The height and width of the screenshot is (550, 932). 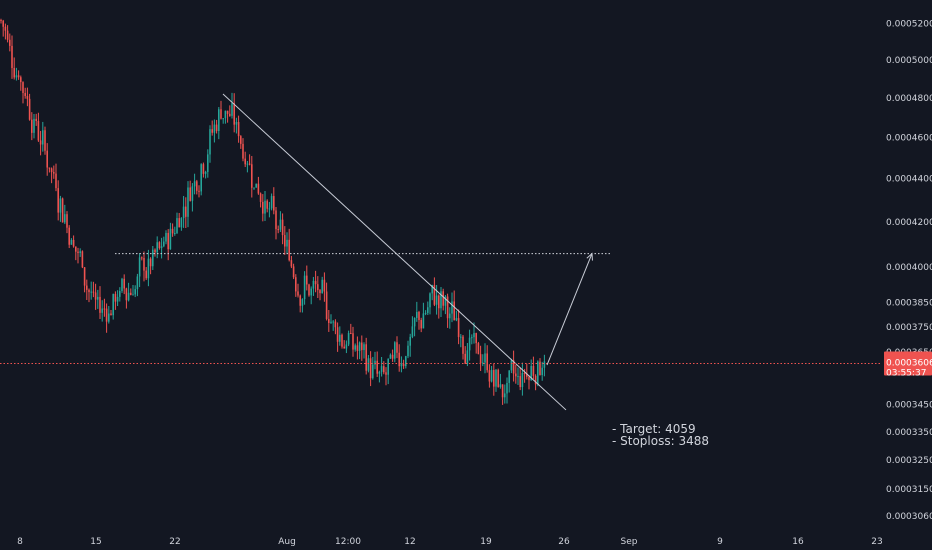 I want to click on projection-arrow, so click(x=569, y=309).